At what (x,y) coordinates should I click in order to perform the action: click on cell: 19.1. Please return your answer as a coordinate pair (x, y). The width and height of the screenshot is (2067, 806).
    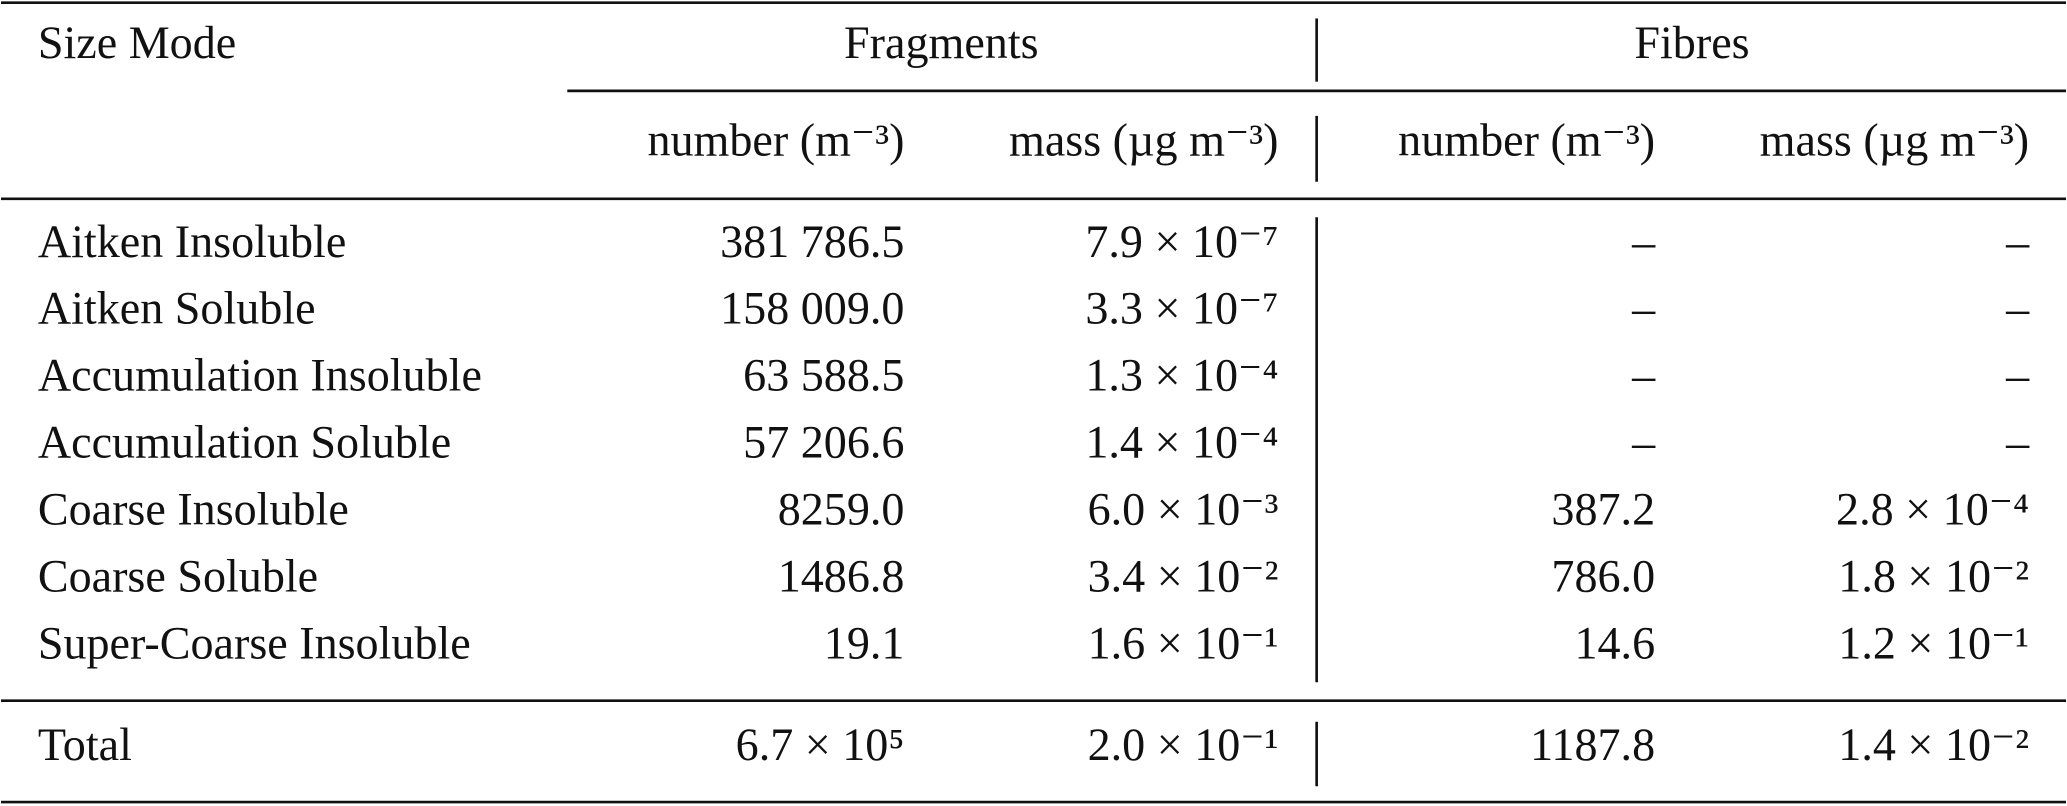
    Looking at the image, I should click on (864, 642).